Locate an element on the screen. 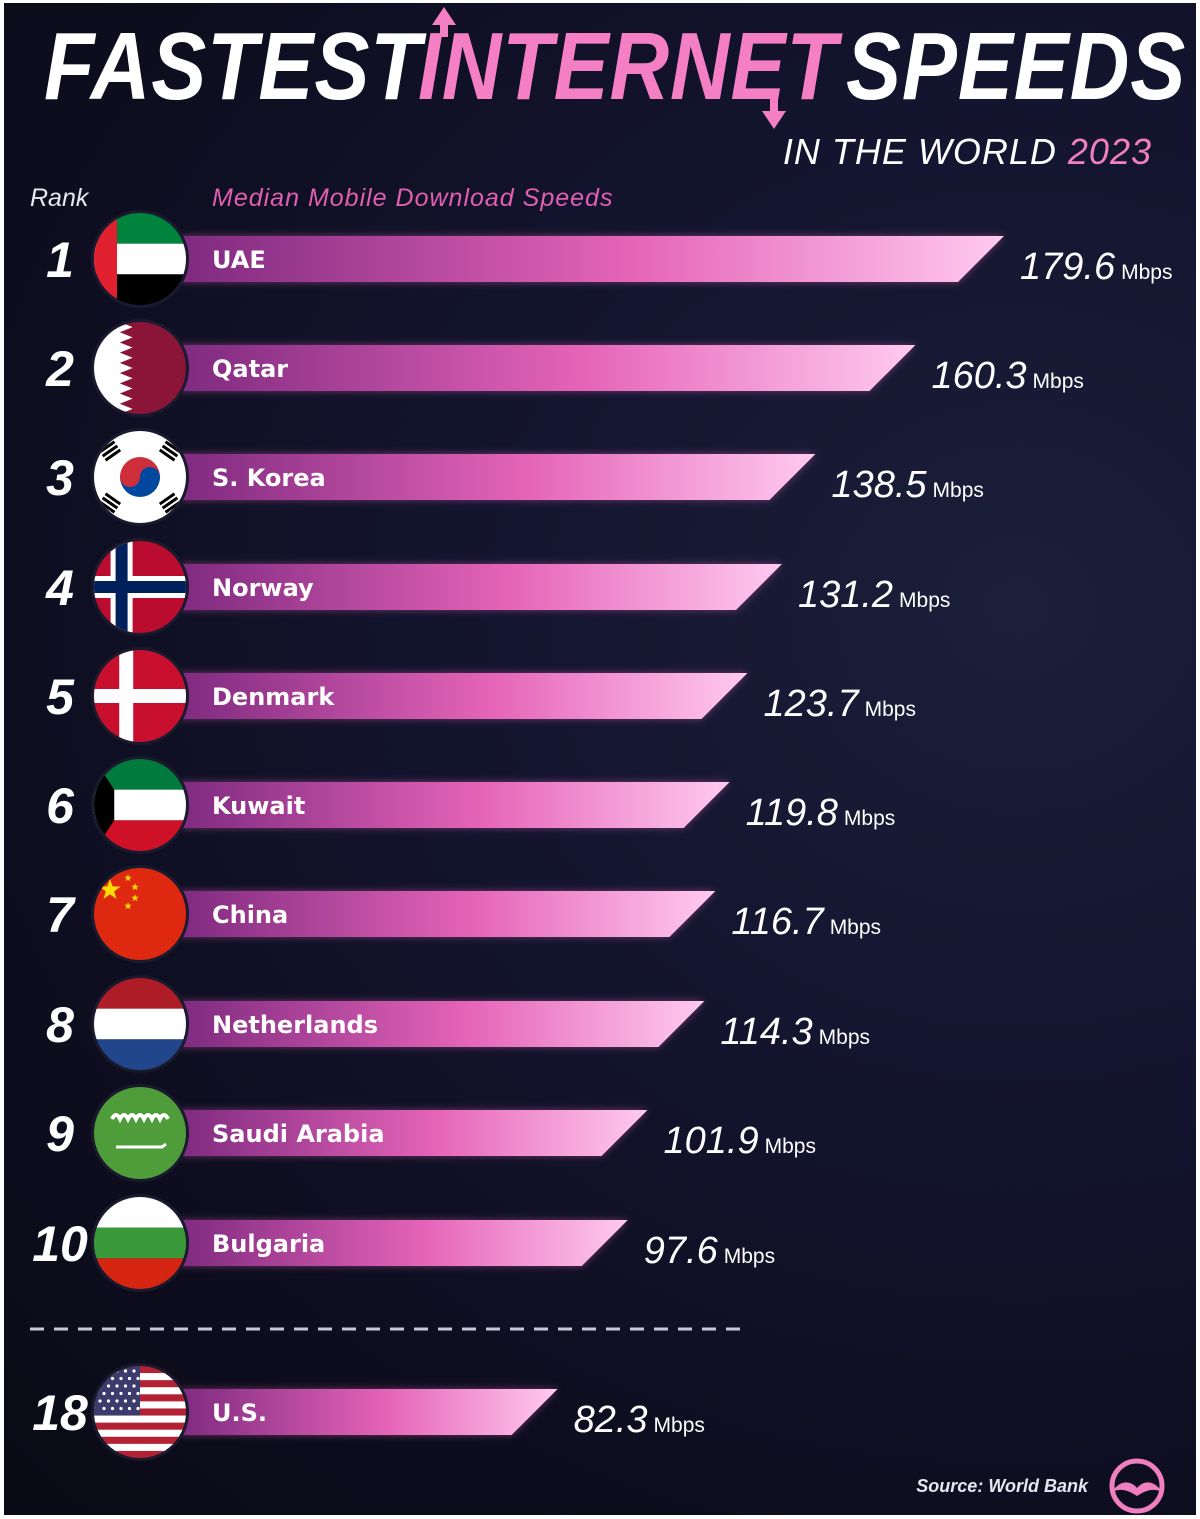 The height and width of the screenshot is (1519, 1200). chart-row: 9 Saudi Arabia 101.9 Mbps is located at coordinates (431, 1133).